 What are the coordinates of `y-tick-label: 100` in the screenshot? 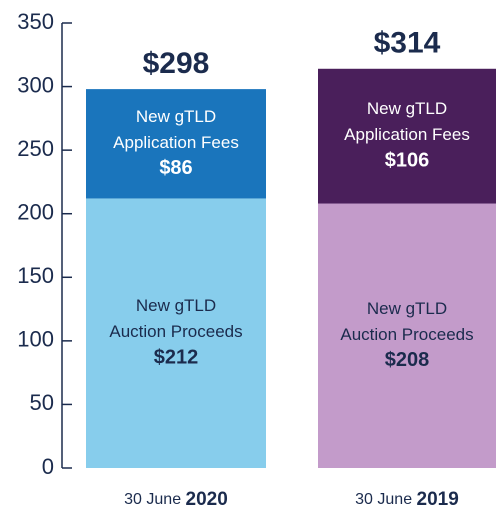 It's located at (35, 339).